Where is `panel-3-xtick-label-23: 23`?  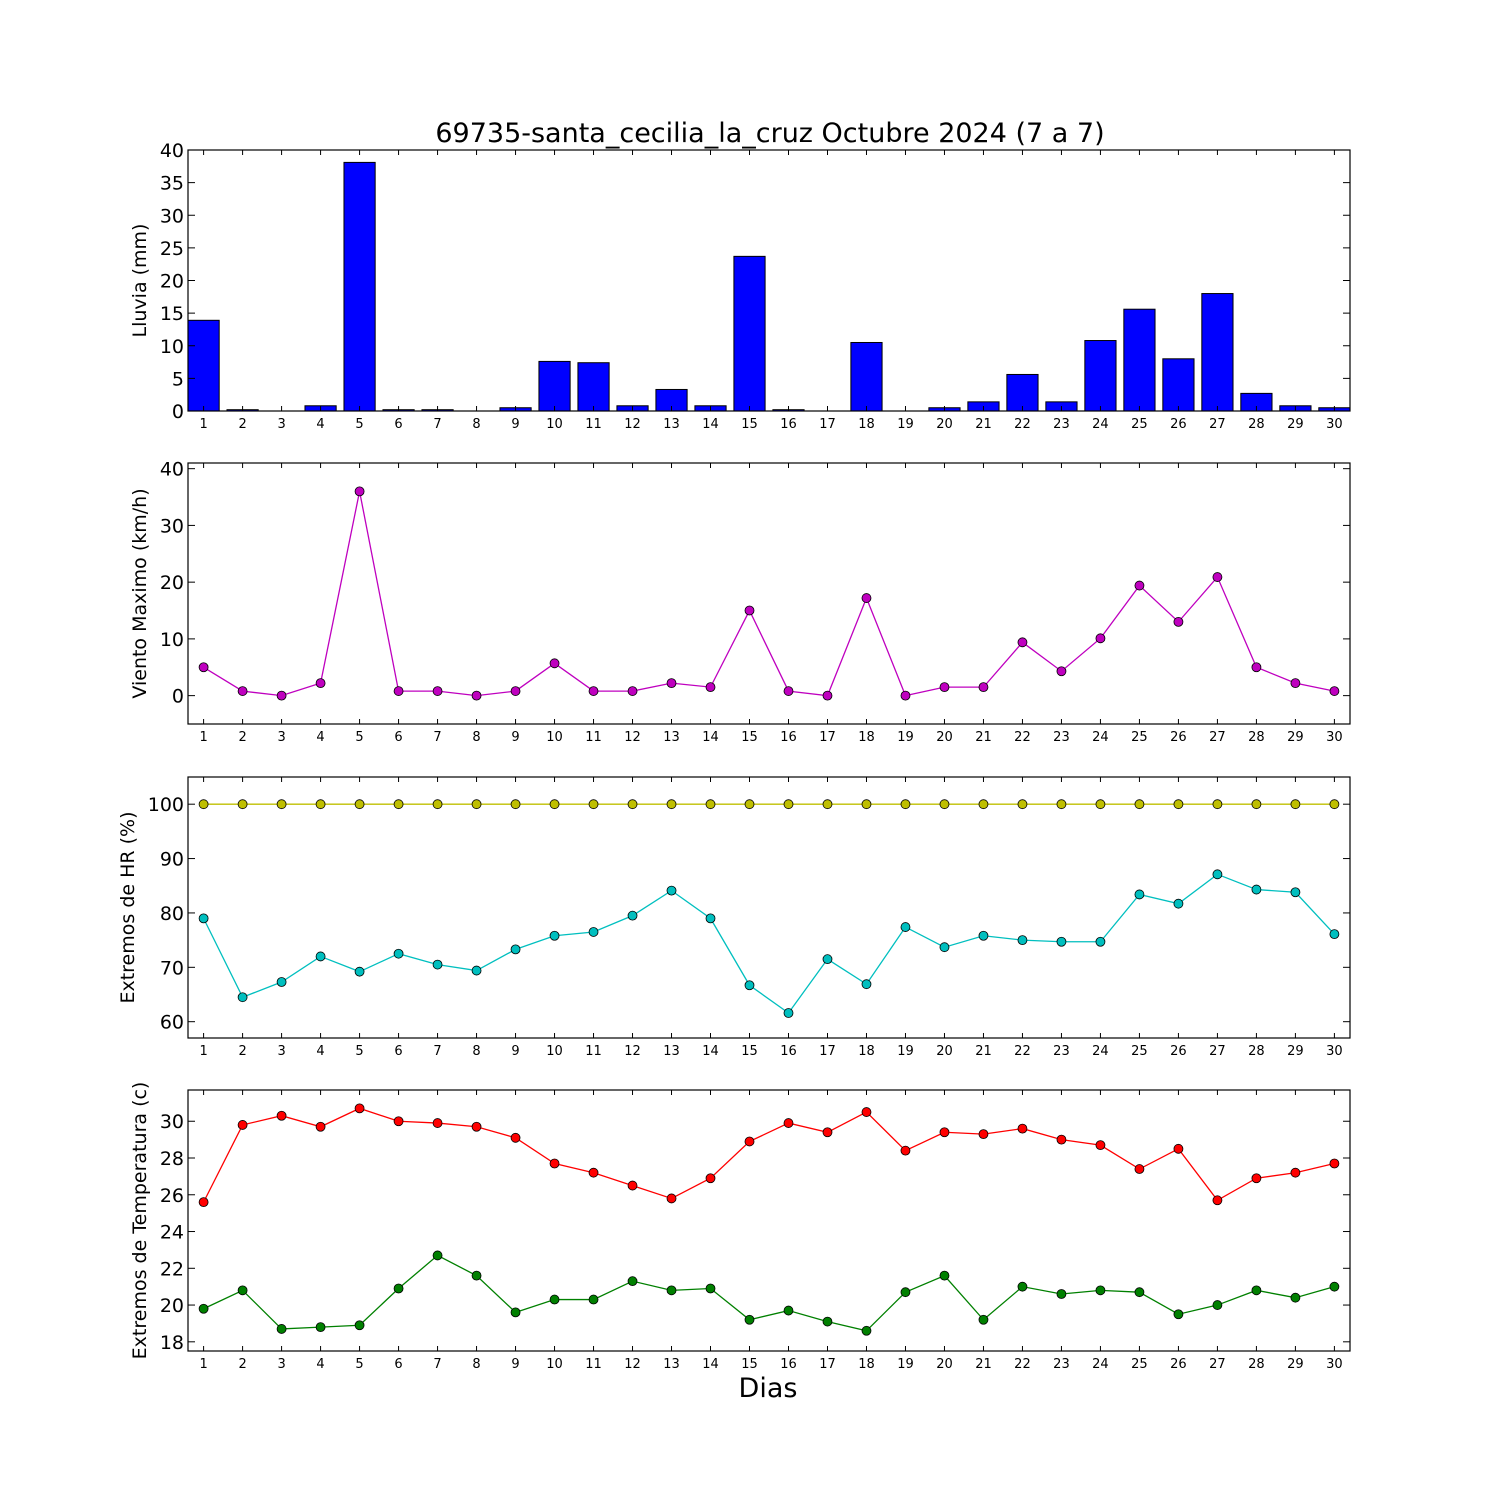
panel-3-xtick-label-23: 23 is located at coordinates (1061, 1051).